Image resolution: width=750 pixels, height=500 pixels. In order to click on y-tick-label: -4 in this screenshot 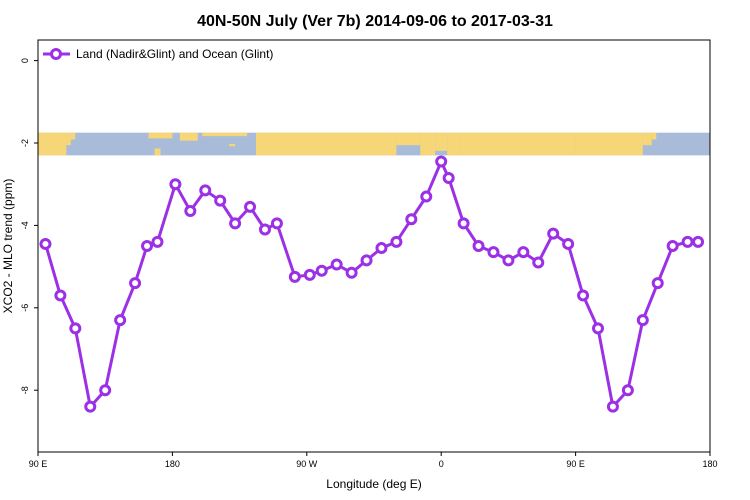, I will do `click(25, 225)`.